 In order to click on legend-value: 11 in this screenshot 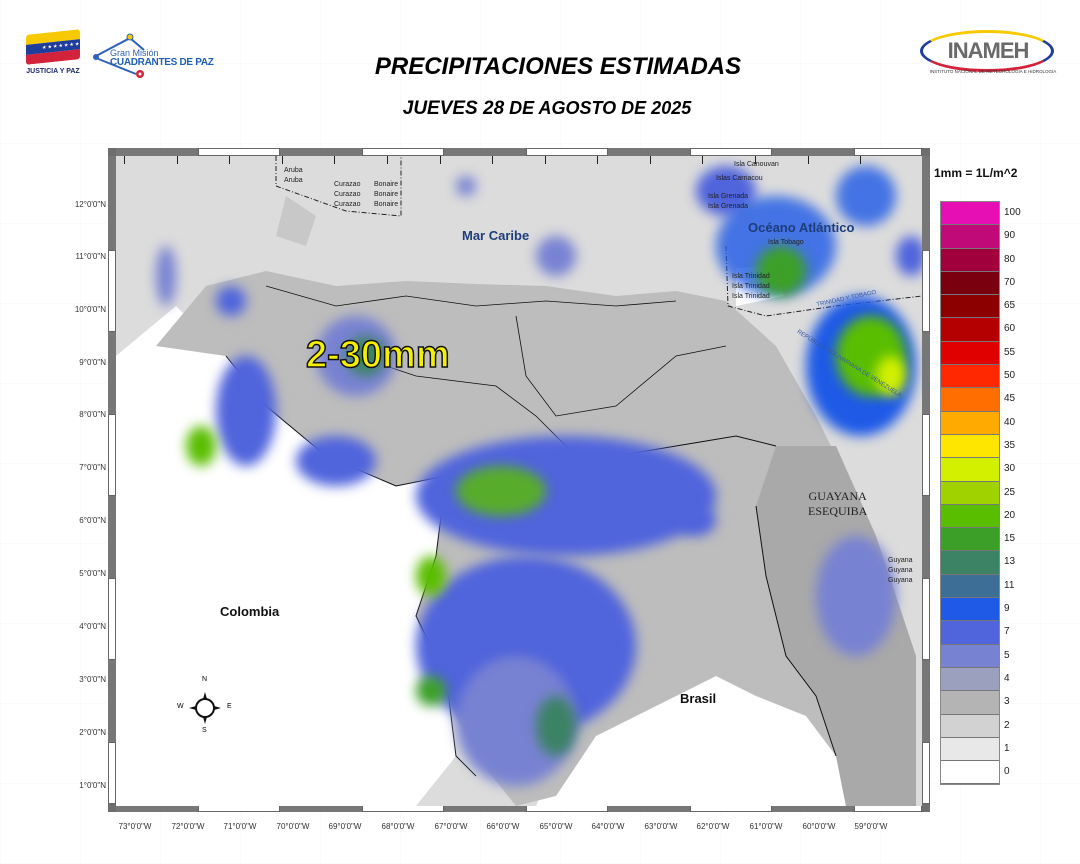, I will do `click(1009, 585)`.